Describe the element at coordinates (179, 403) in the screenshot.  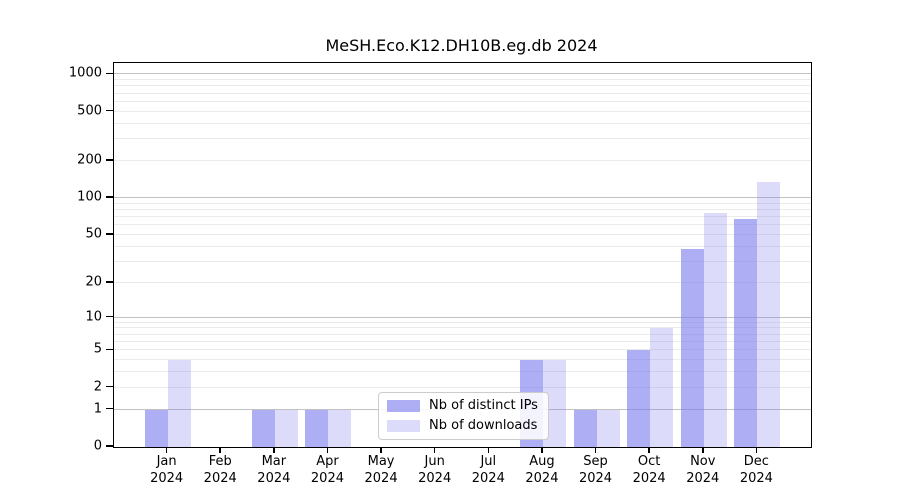
I see `bar-downloads-jan-2024` at that location.